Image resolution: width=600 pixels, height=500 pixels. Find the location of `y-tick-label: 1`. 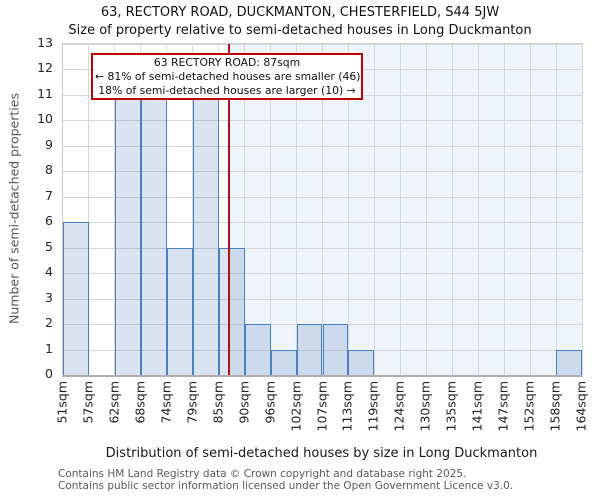

y-tick-label: 1 is located at coordinates (49, 348).